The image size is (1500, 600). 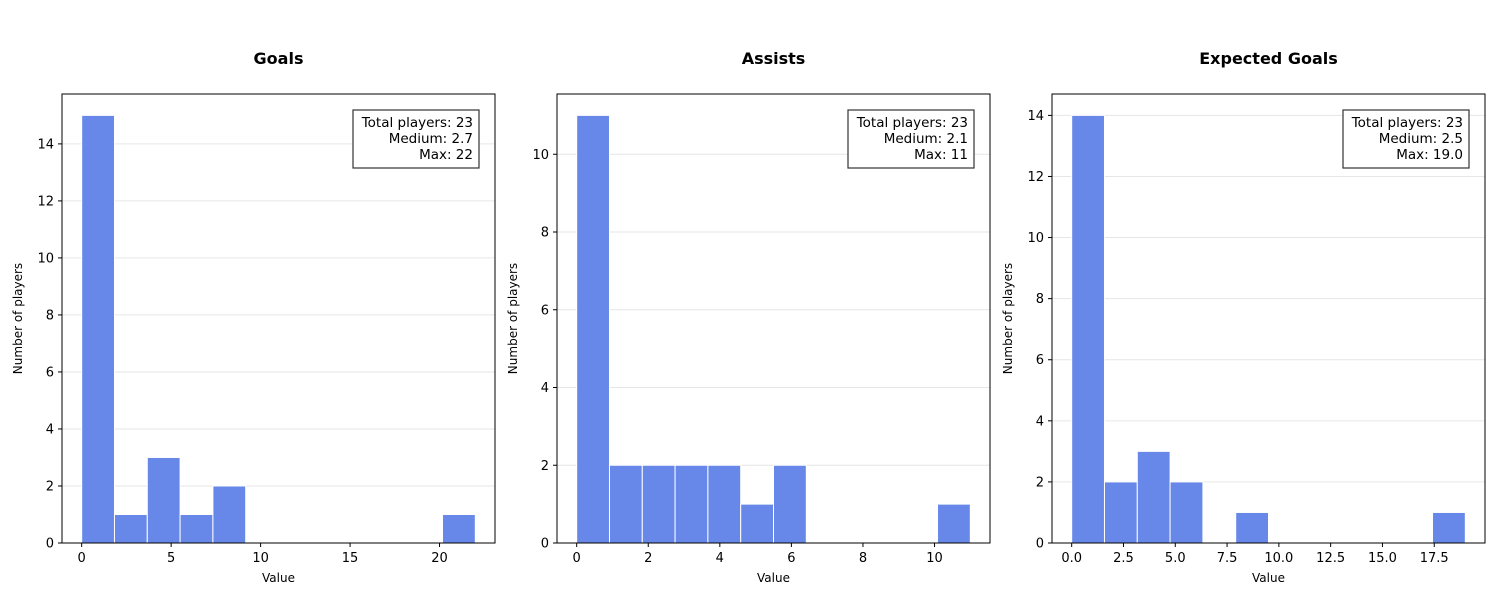 What do you see at coordinates (1434, 558) in the screenshot?
I see `x-tick-label: 17.5` at bounding box center [1434, 558].